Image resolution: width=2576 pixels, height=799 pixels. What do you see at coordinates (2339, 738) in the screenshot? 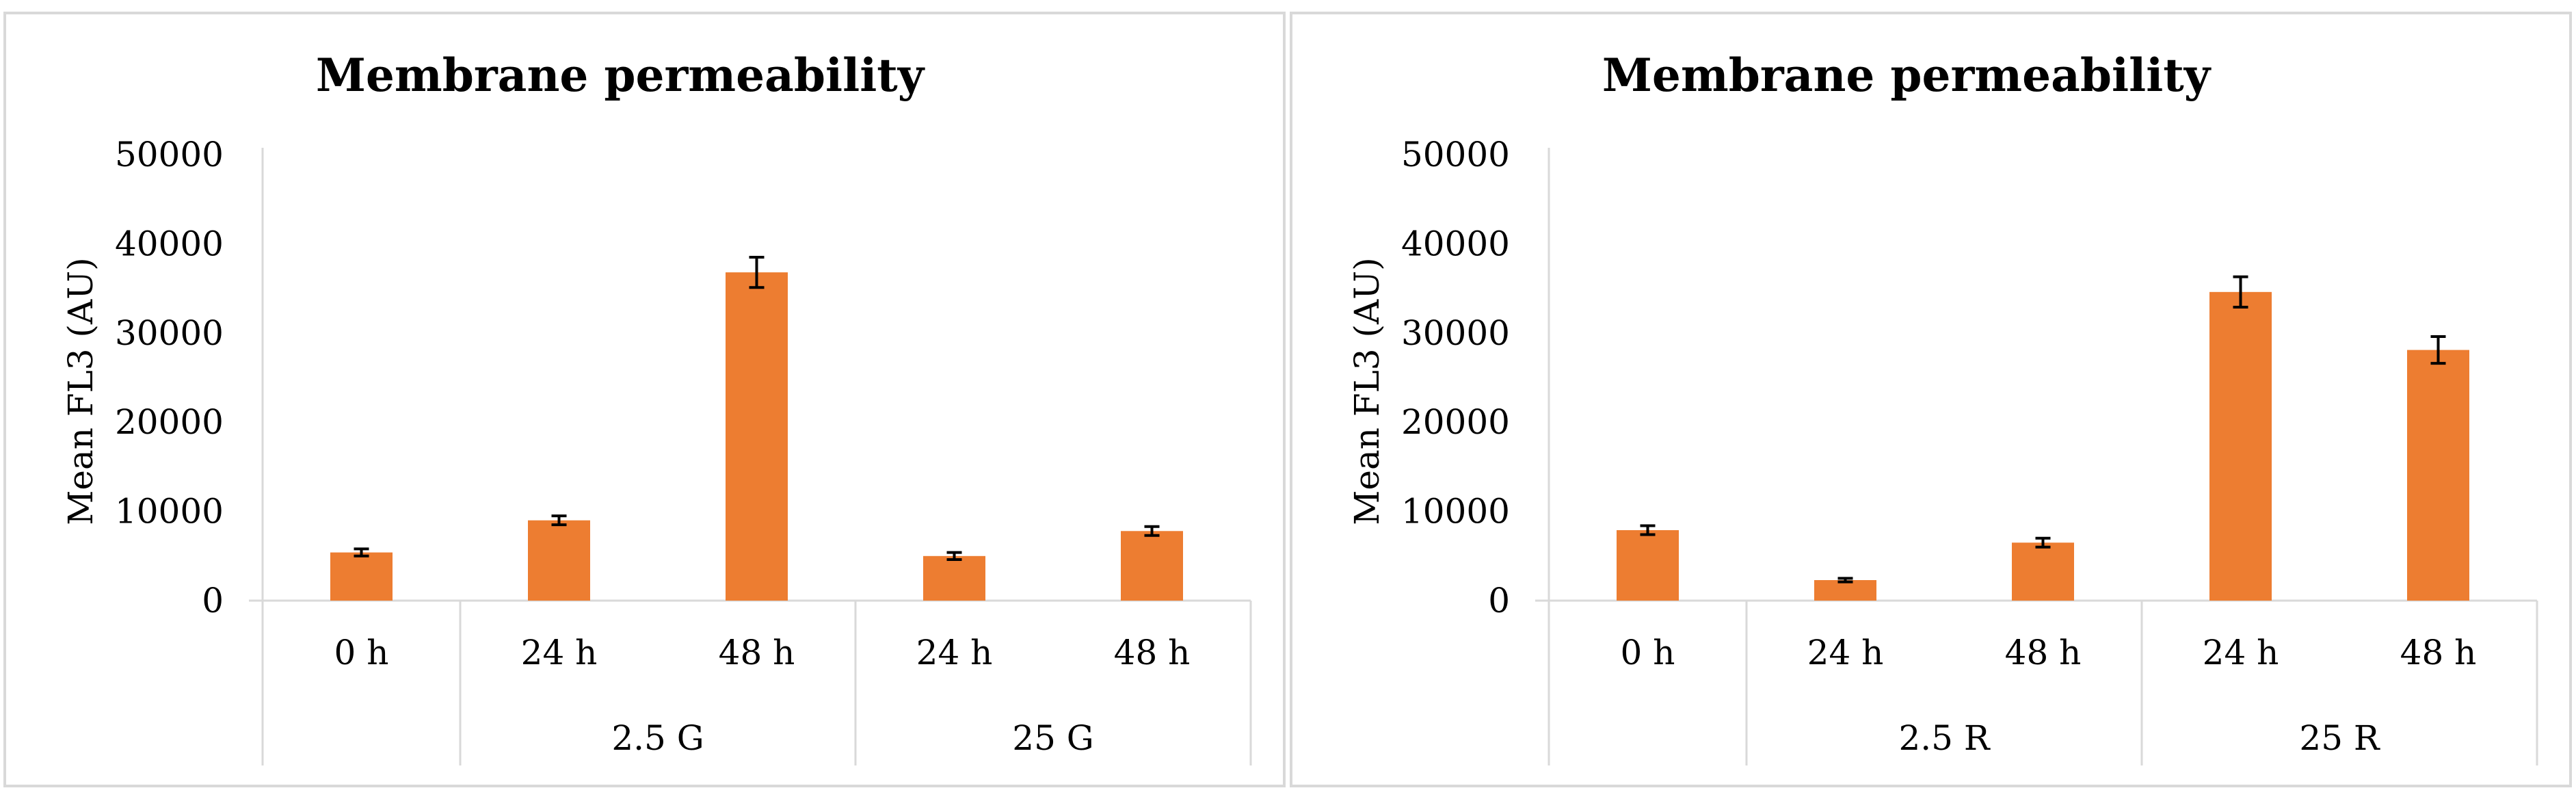
I see `x-group-label: 25 R` at bounding box center [2339, 738].